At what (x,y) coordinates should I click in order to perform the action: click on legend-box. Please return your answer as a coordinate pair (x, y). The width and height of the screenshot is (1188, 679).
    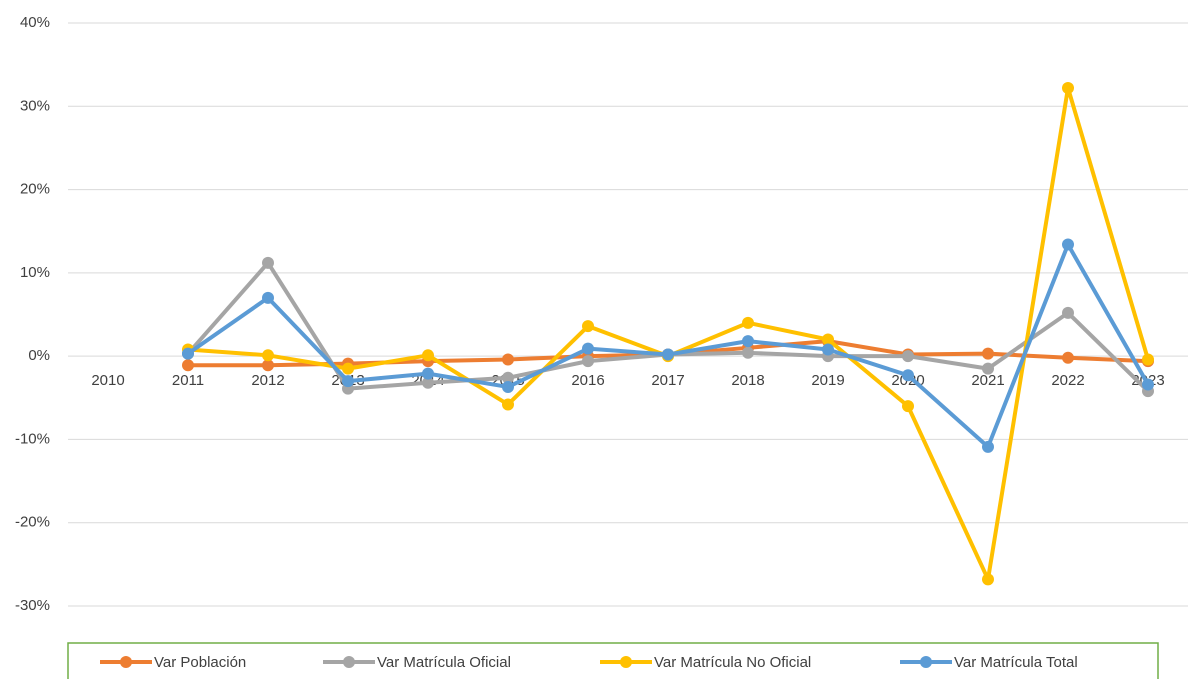
    Looking at the image, I should click on (613, 660).